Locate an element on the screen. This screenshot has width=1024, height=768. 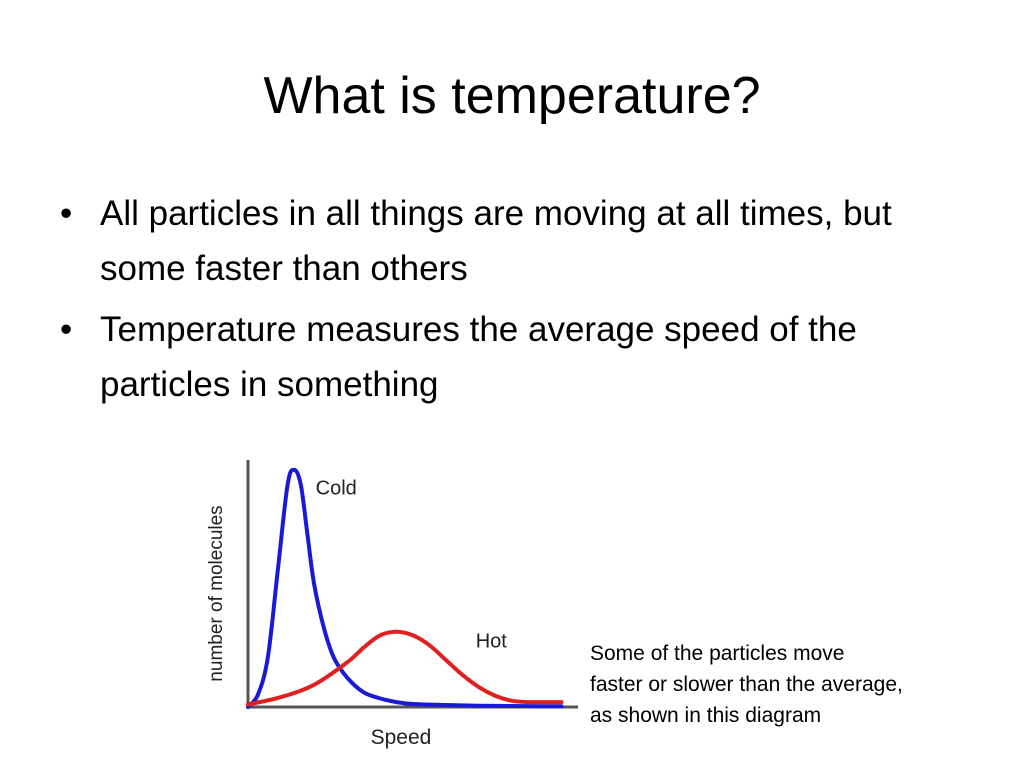
chart-svg: number of molecules Speed Cold Hot is located at coordinates (392, 604).